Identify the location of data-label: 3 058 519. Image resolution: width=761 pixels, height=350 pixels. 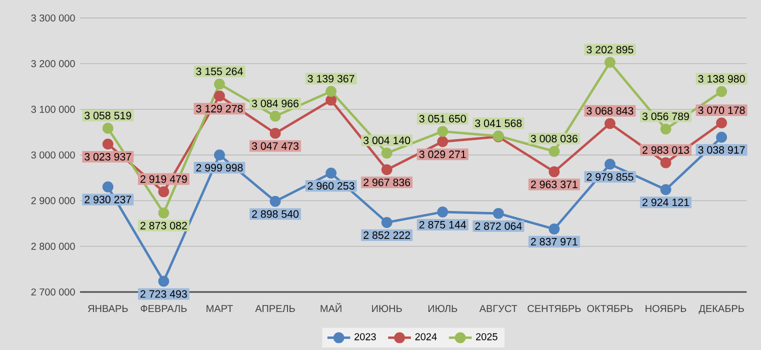
(108, 116).